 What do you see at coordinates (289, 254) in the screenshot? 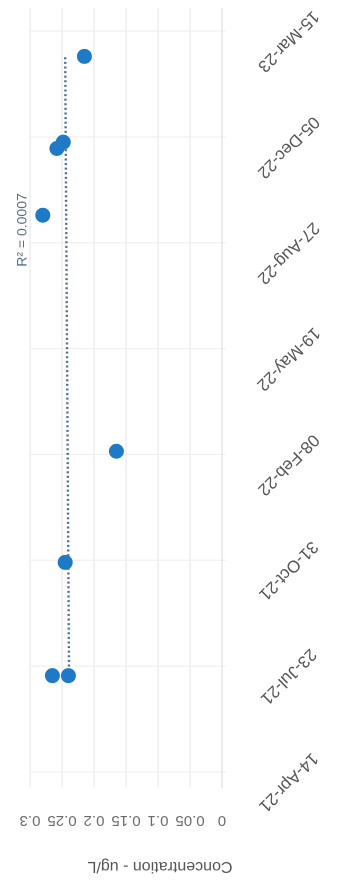
I see `date-tick-label: 27-Aug-22` at bounding box center [289, 254].